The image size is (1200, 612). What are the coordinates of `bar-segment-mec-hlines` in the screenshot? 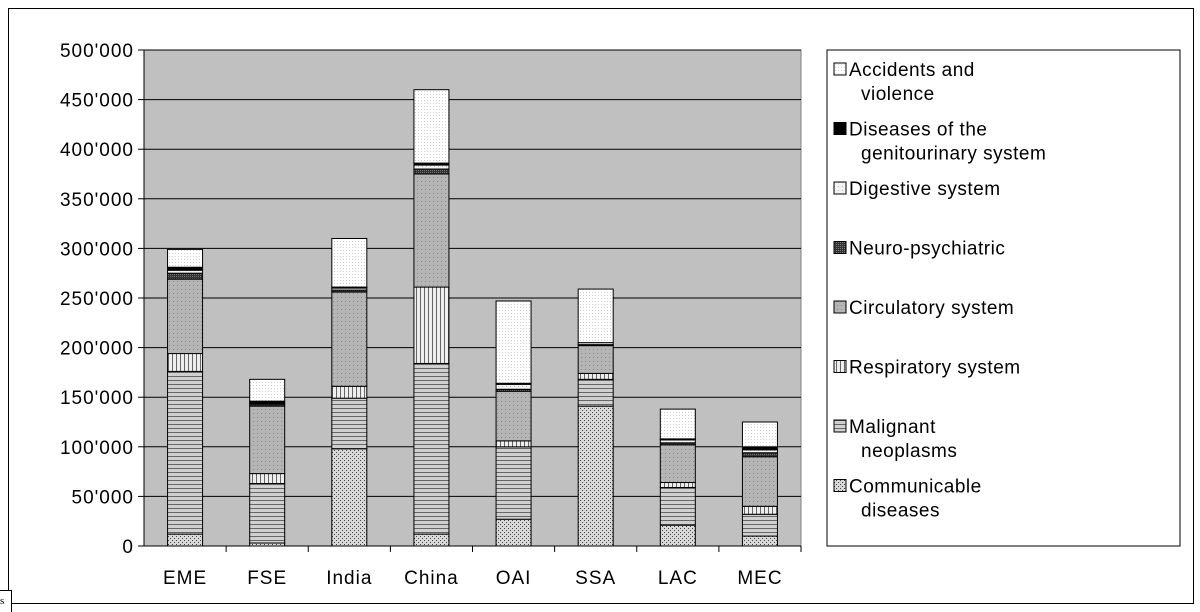 It's located at (759, 525).